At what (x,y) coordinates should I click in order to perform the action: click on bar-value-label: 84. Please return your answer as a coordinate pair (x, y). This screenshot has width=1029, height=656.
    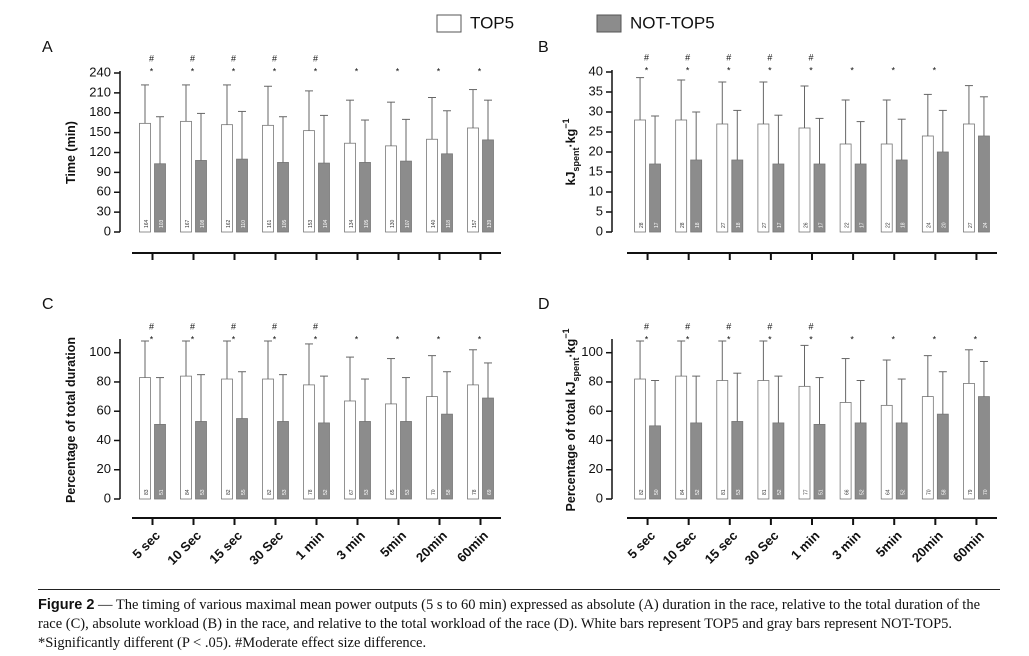
    Looking at the image, I should click on (188, 492).